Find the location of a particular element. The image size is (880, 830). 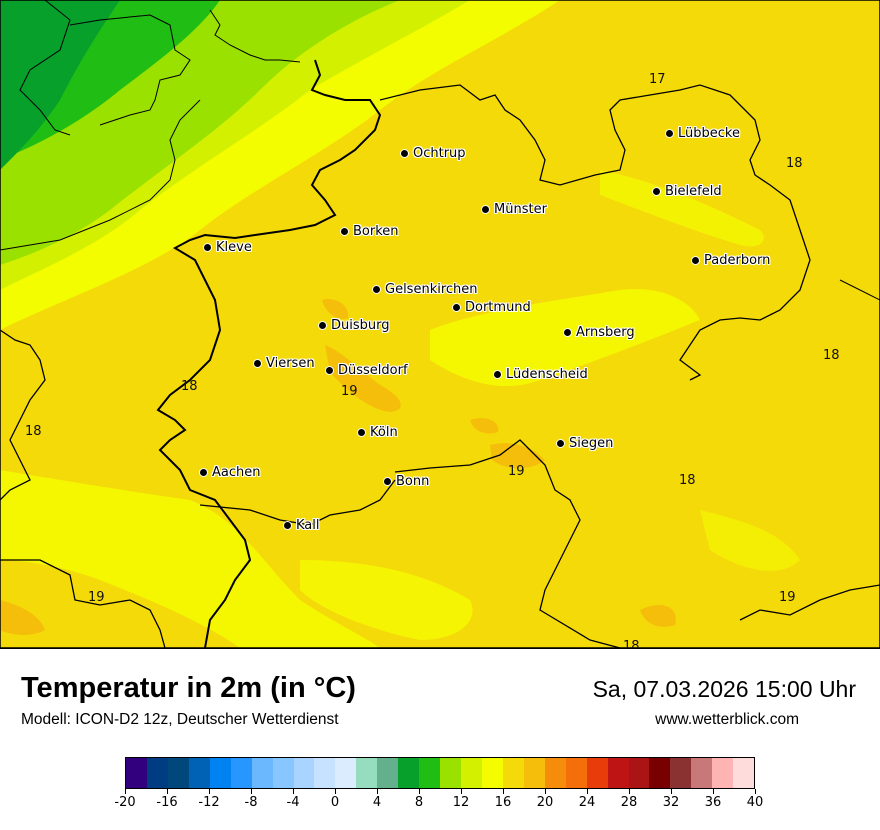

city-marker: Siegen is located at coordinates (584, 443).